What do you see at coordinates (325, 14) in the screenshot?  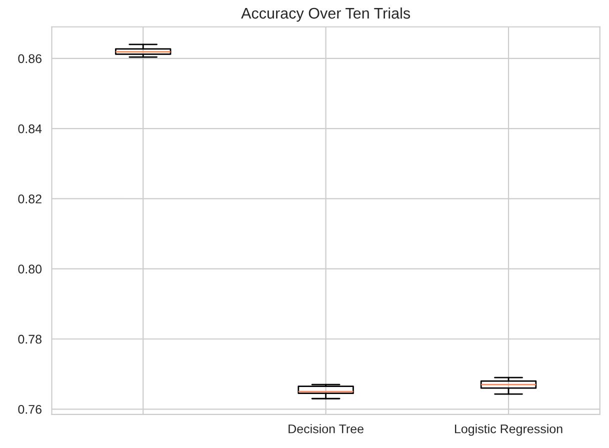 I see `chart-title: Accuracy Over Ten Trials` at bounding box center [325, 14].